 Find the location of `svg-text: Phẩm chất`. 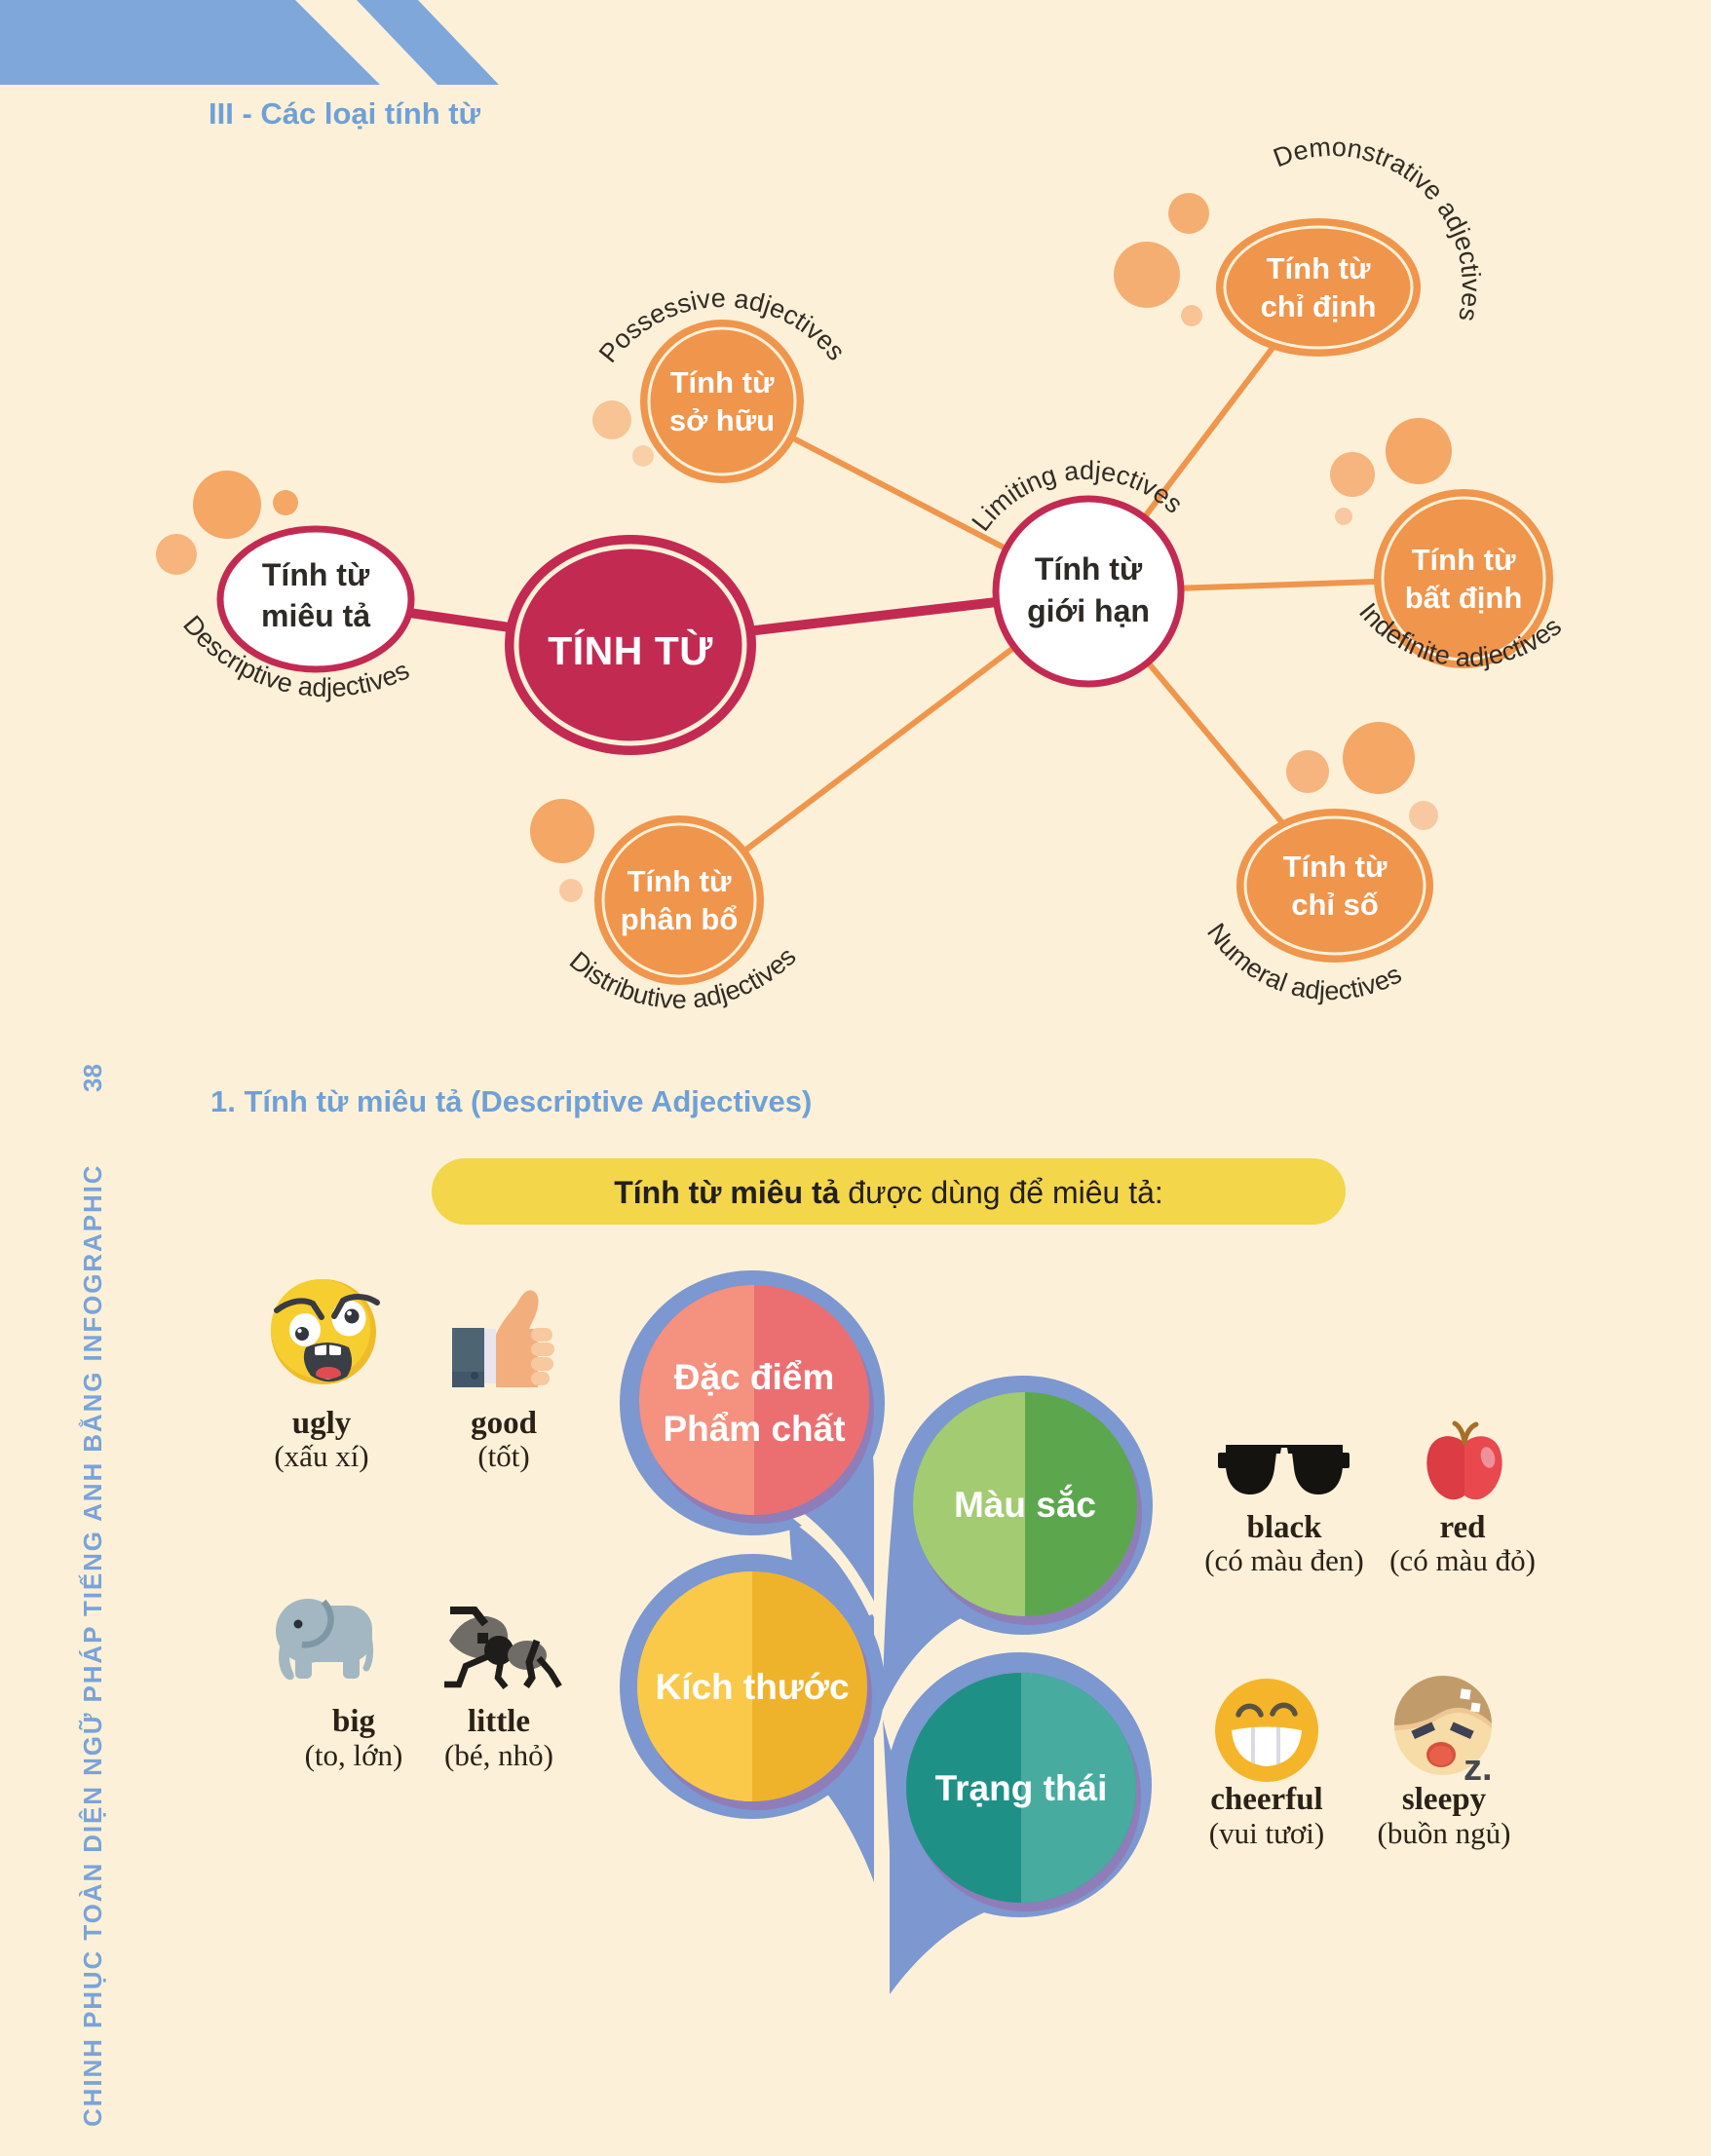

svg-text: Phẩm chất is located at coordinates (754, 1429).